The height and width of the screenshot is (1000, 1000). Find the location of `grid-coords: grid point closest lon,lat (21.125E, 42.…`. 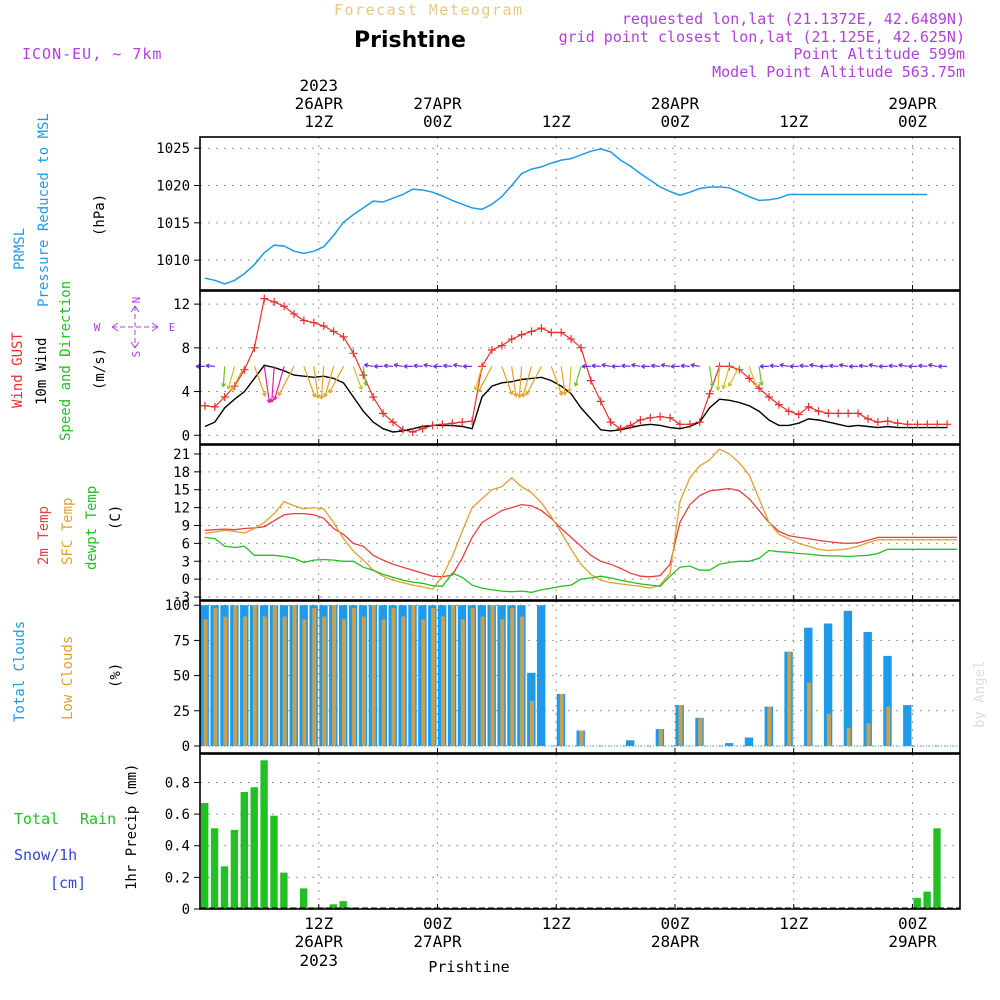

grid-coords: grid point closest lon,lat (21.125E, 42.… is located at coordinates (762, 37).